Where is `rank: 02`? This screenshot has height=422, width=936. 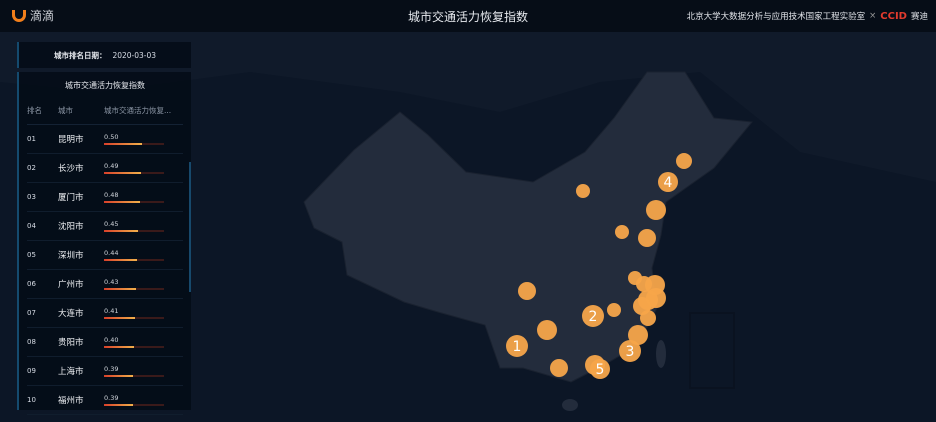
rank: 02 is located at coordinates (31, 168).